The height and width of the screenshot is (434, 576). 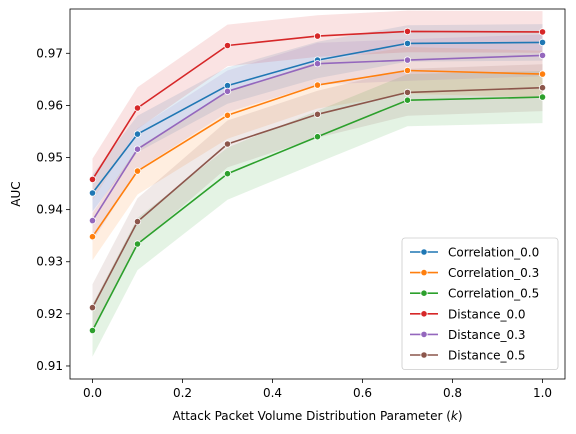 I want to click on y-axis-ticks: 0.91 0.92 0.93 0.94 0.95 0.96 0.97, so click(x=53, y=209).